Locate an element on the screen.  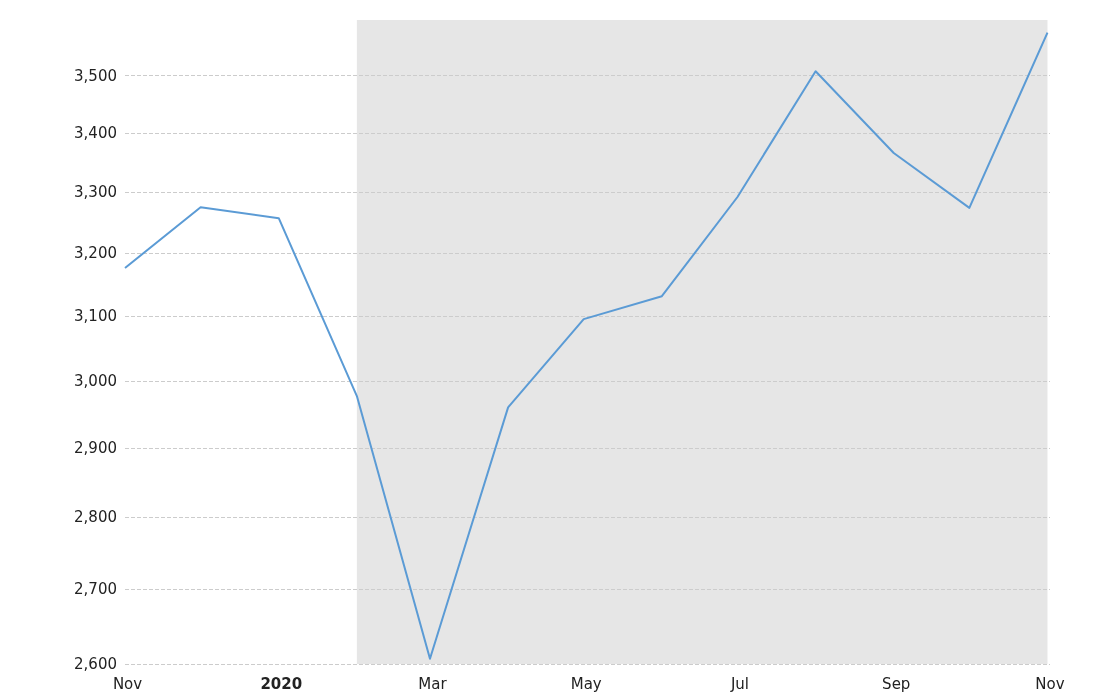
y-tick-label: 3,100 is located at coordinates (95, 315).